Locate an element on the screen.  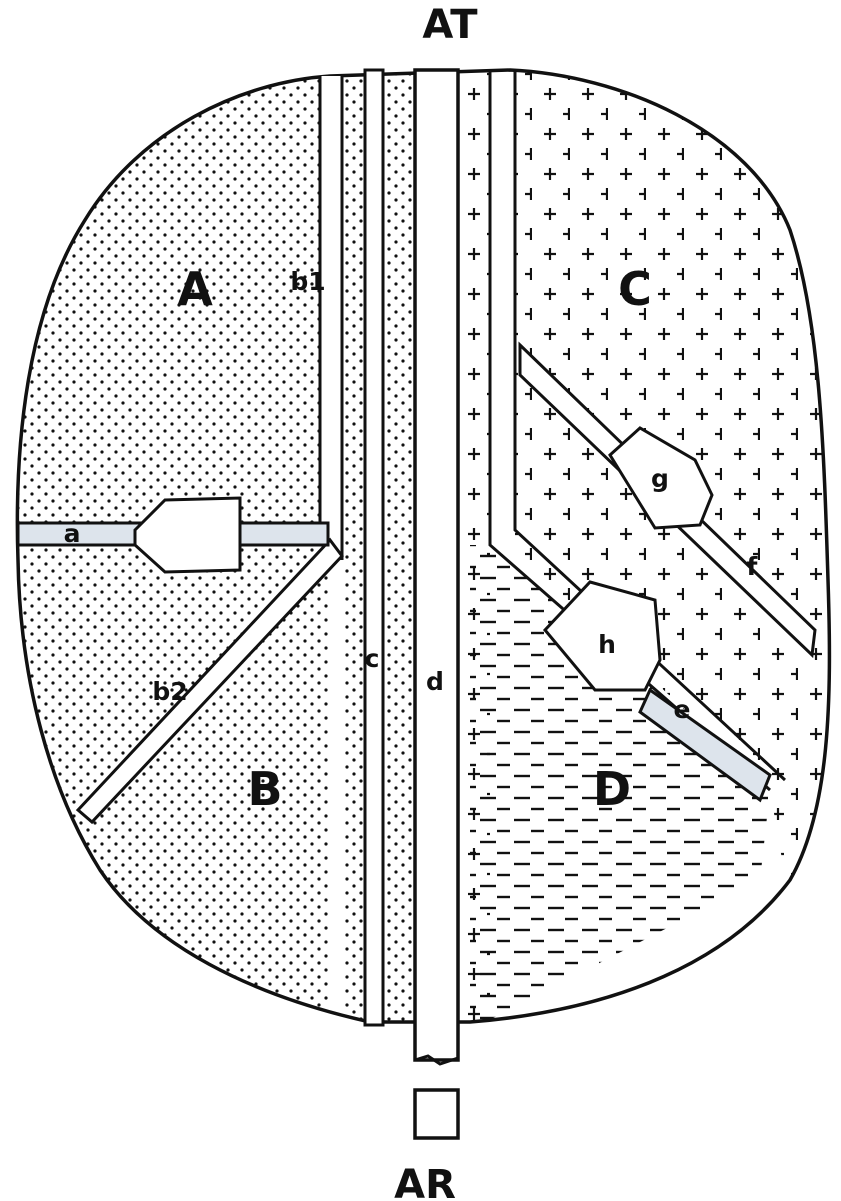
channel-b1 is located at coordinates (331, 318).